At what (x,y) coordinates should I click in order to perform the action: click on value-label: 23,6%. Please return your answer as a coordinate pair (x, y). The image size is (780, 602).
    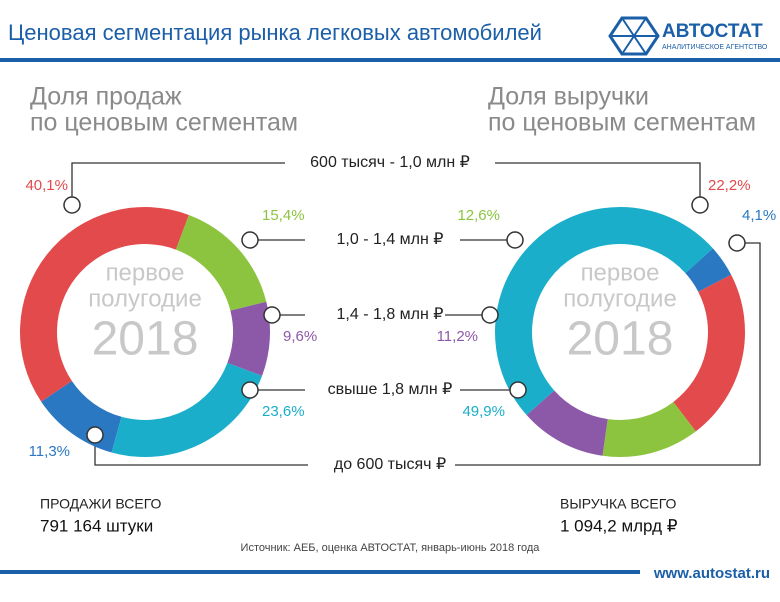
    Looking at the image, I should click on (283, 411).